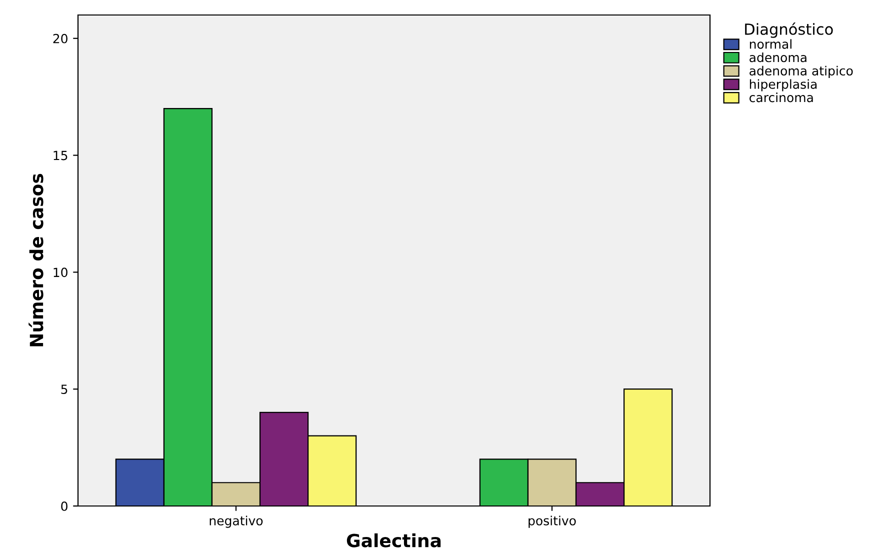 This screenshot has width=869, height=554. Describe the element at coordinates (801, 72) in the screenshot. I see `legend-label: adenoma atipico` at that location.